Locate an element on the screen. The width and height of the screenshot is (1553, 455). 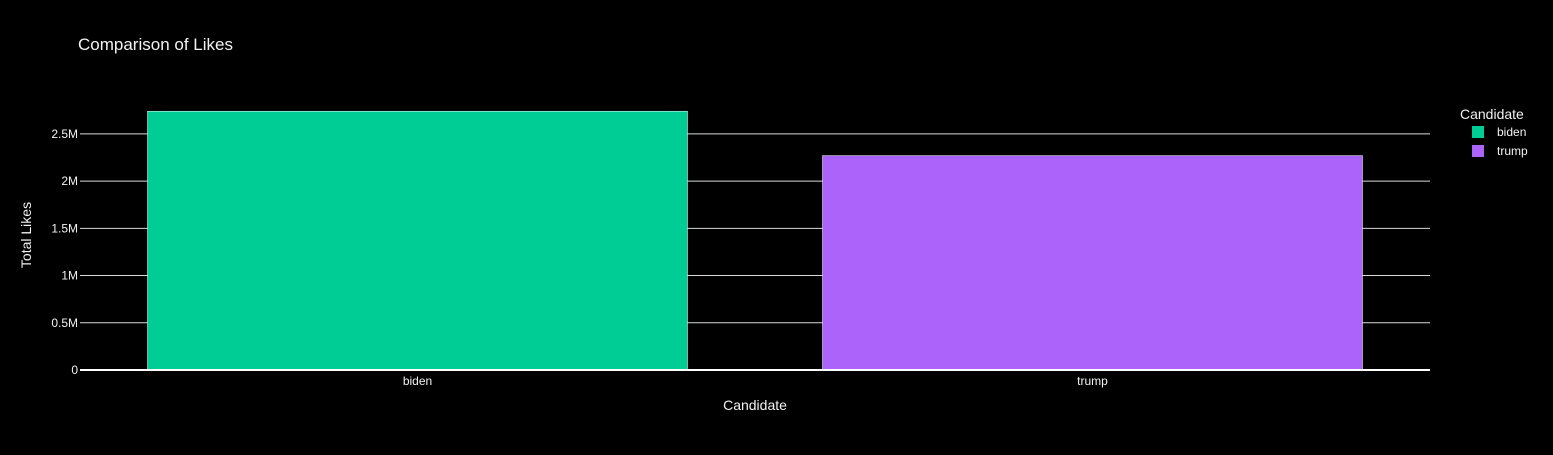
legend-label-trump: trump is located at coordinates (1512, 151).